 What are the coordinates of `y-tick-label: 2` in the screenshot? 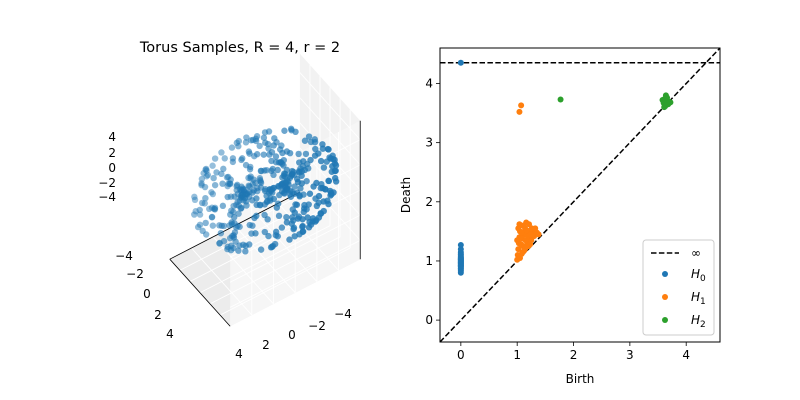 It's located at (158, 315).